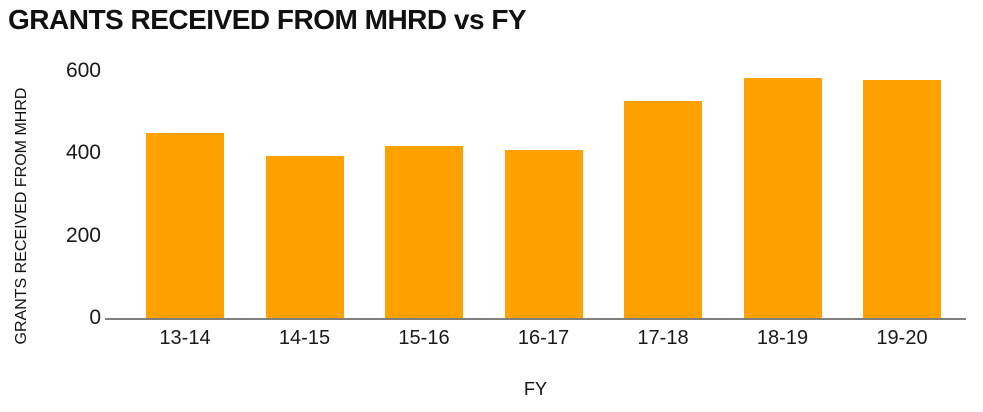 The height and width of the screenshot is (412, 983). I want to click on x-axis-tick-labels: 13-14 14-15 15-16 16-17 17-18 18-19 19-20, so click(535, 338).